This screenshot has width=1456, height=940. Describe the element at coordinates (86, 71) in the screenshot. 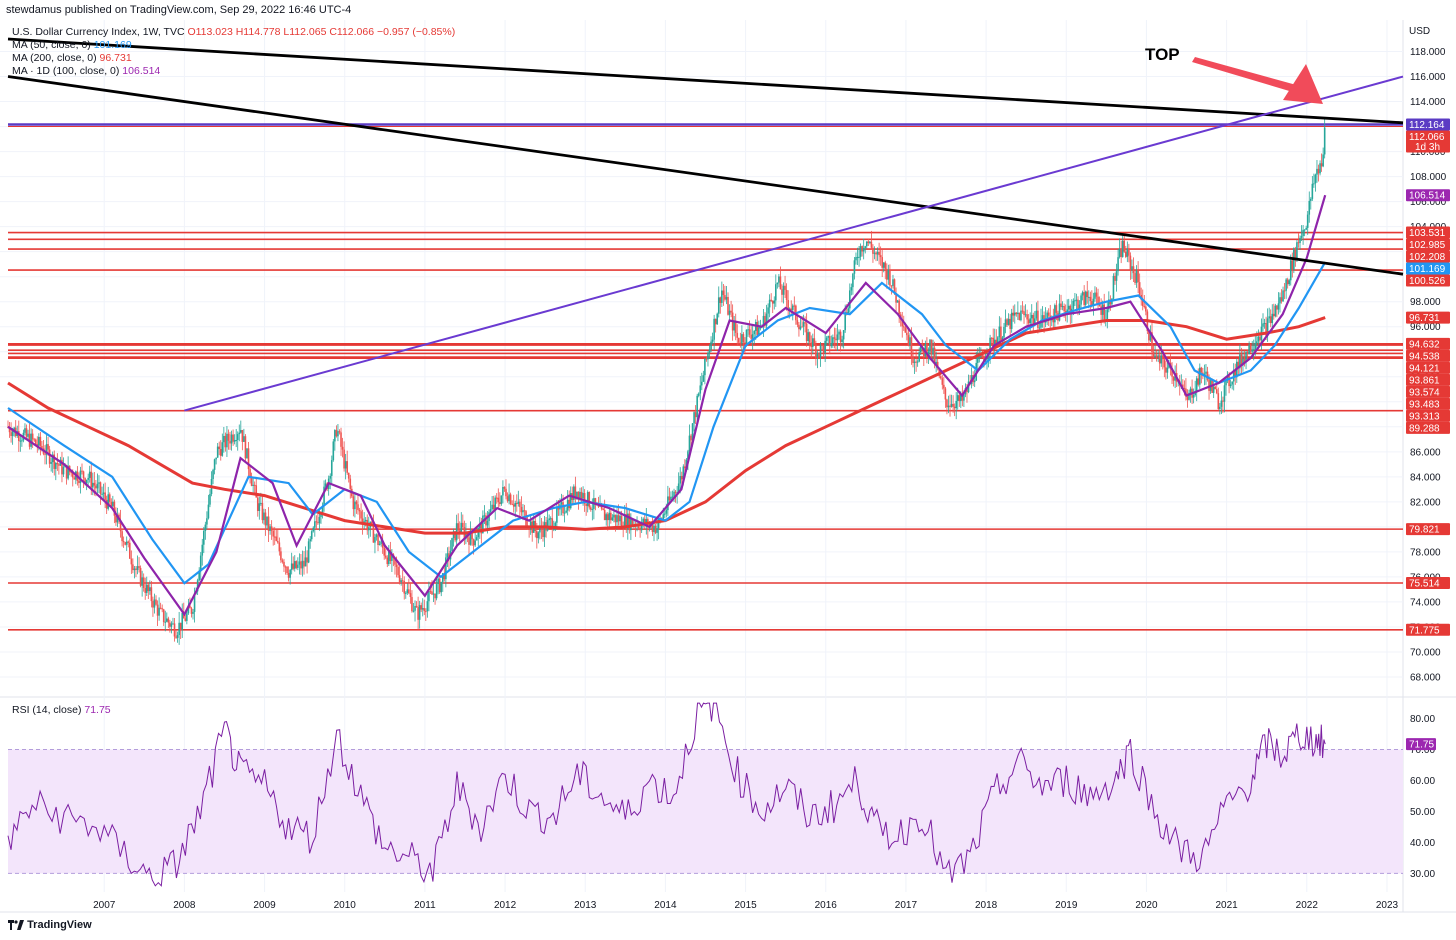

I see `ma100-legend: MA · 1D (100, close, 0) 106.514` at that location.